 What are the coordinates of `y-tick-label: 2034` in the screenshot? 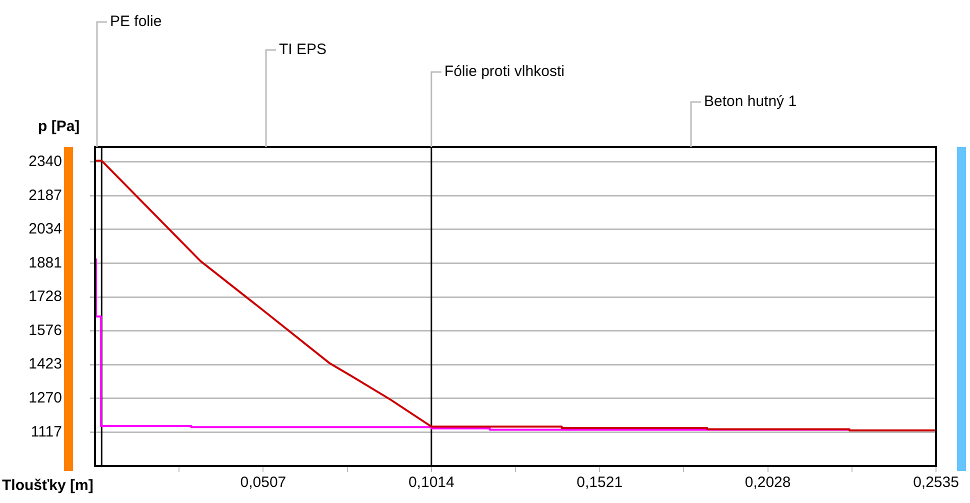 It's located at (45, 229).